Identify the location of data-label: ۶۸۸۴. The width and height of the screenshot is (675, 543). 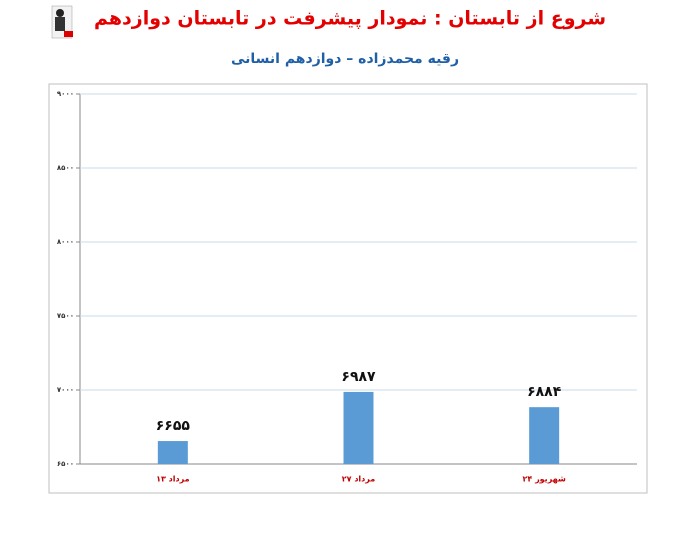
(544, 392).